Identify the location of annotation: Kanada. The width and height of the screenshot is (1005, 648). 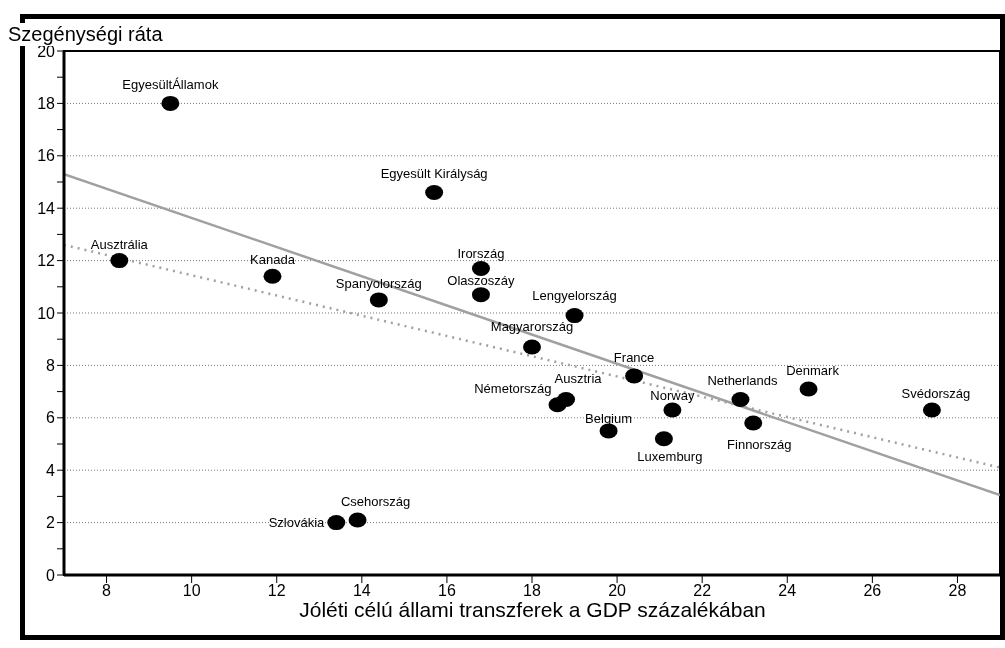
(273, 260).